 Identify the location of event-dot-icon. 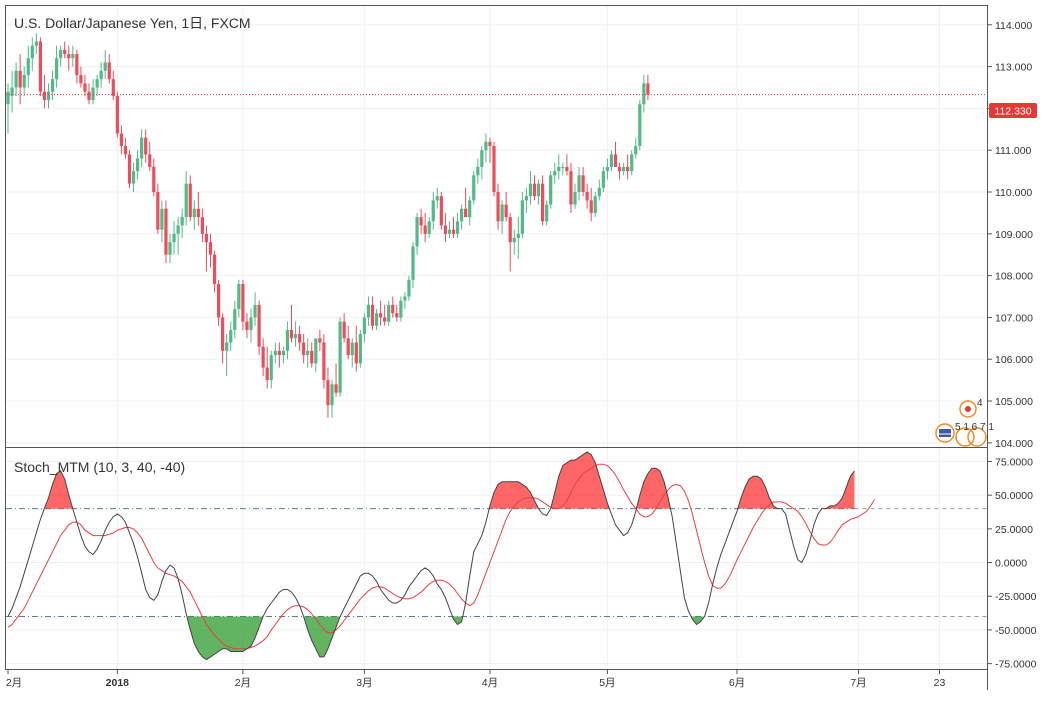
(968, 409).